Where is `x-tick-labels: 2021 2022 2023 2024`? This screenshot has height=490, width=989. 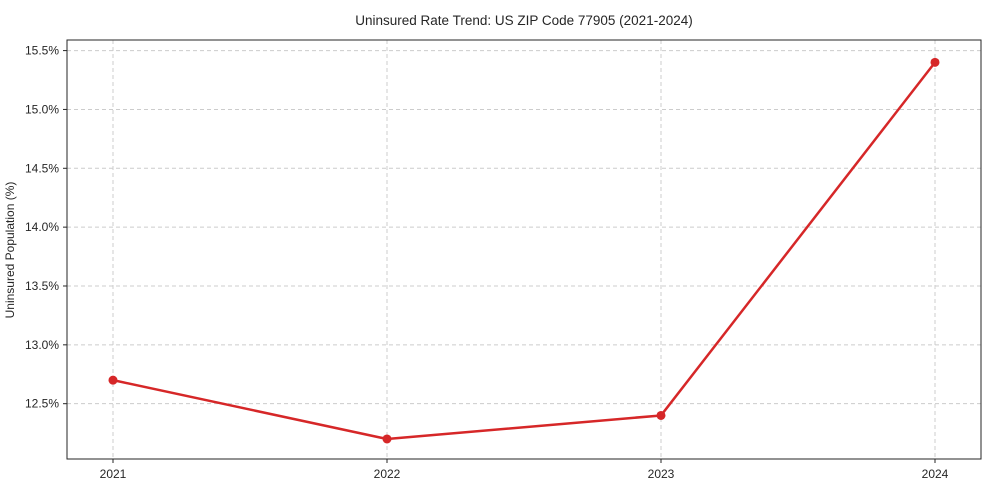 x-tick-labels: 2021 2022 2023 2024 is located at coordinates (524, 474).